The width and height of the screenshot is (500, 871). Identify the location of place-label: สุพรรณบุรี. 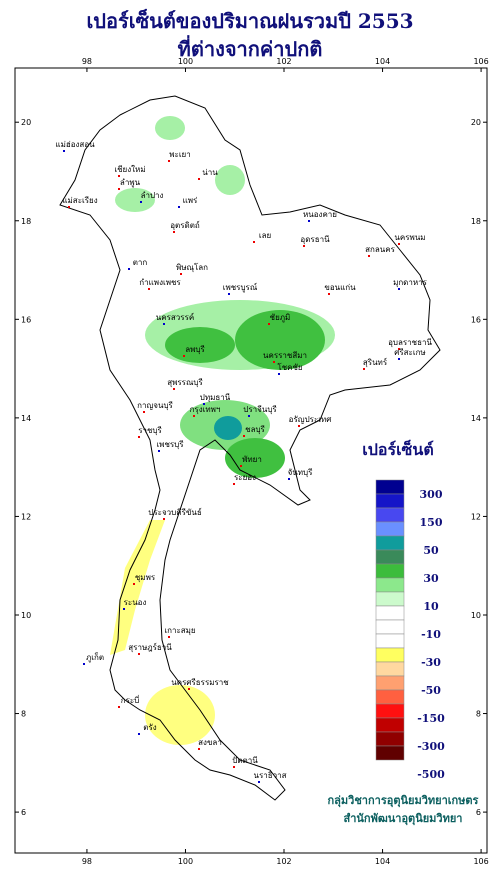
(185, 382).